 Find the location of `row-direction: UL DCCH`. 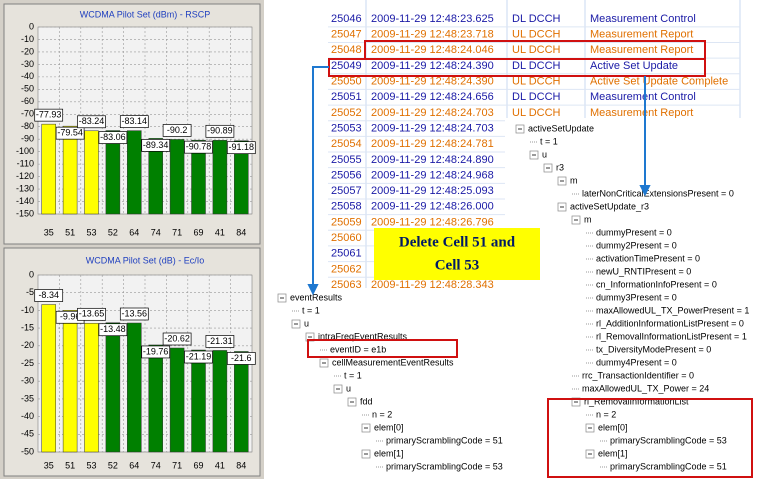

row-direction: UL DCCH is located at coordinates (536, 82).